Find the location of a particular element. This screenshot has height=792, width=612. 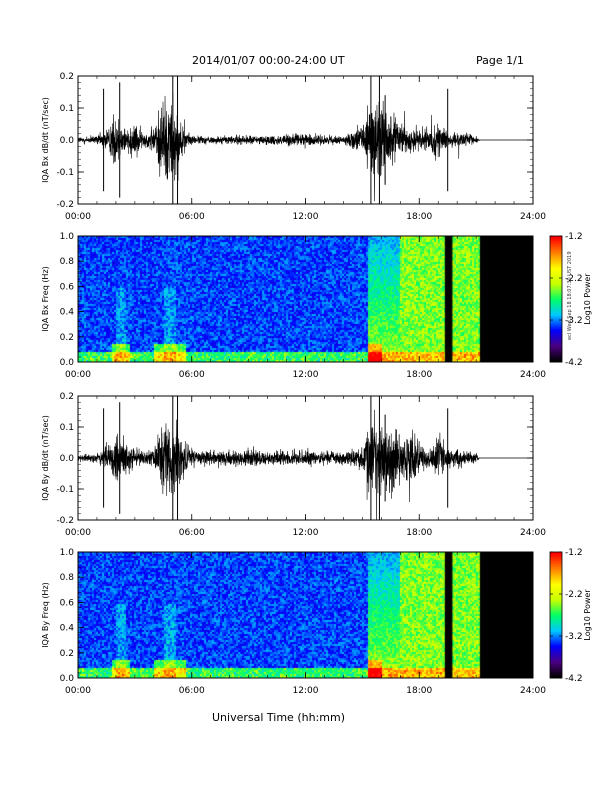

spectrogram-canvas is located at coordinates (305, 299).